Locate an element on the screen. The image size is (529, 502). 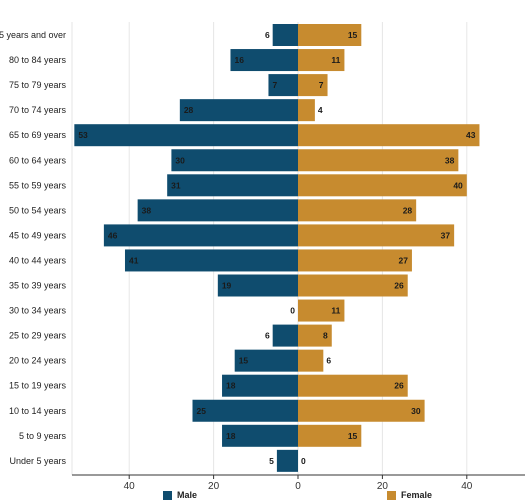
value-label-female: 27 is located at coordinates (403, 260).